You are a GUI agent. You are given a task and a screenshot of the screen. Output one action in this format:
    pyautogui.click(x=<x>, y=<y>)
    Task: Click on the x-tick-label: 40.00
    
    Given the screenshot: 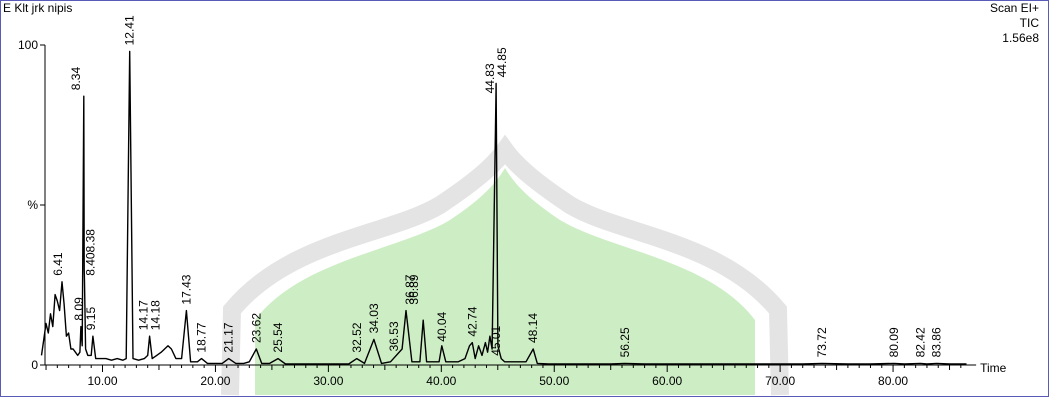 What is the action you would take?
    pyautogui.click(x=441, y=381)
    